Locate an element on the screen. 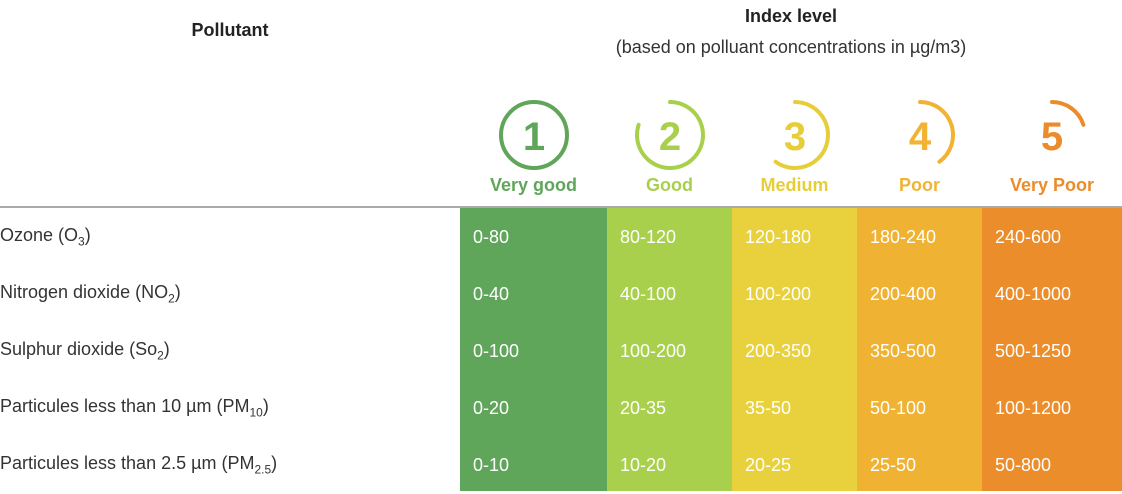  level-label: Very Poor is located at coordinates (1052, 185).